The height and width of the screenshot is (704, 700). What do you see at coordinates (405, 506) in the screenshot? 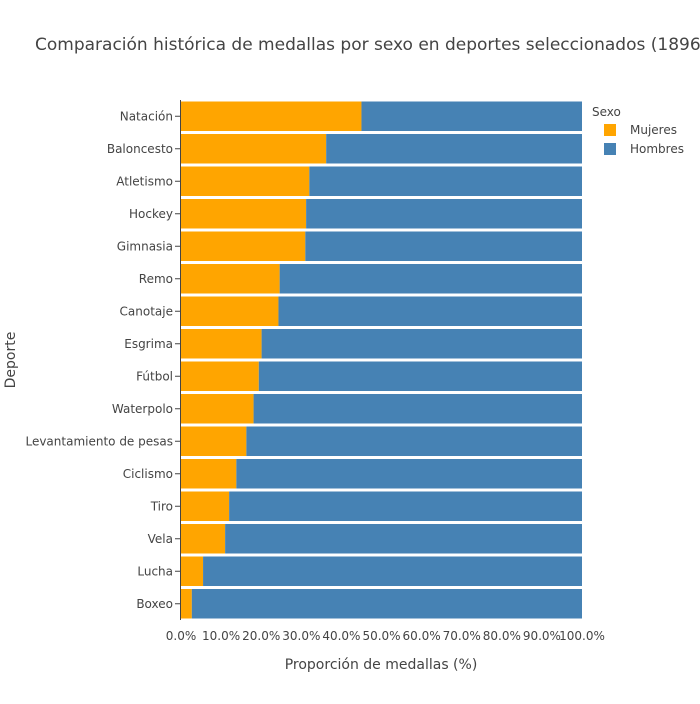
I see `bar-hombres-tiro` at bounding box center [405, 506].